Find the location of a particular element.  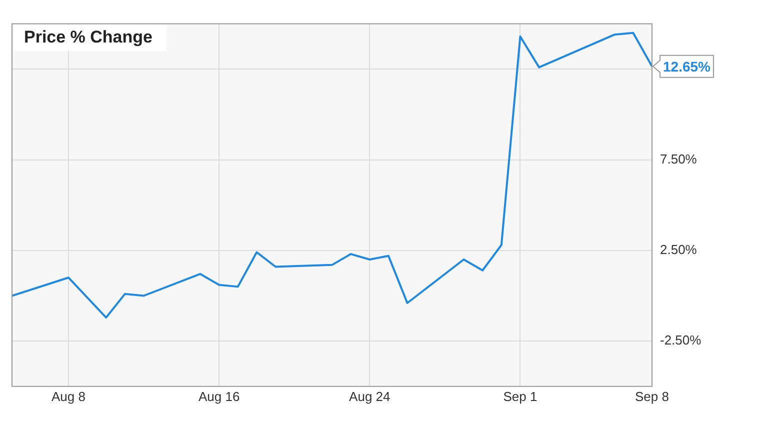

y-tick-label: 2.50% is located at coordinates (679, 250).